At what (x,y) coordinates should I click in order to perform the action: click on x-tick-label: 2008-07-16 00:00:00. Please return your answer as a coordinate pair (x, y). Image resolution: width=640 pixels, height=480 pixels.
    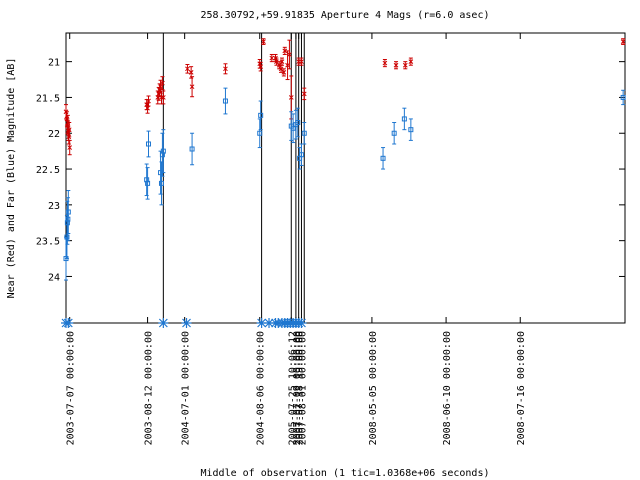
    Looking at the image, I should click on (521, 388).